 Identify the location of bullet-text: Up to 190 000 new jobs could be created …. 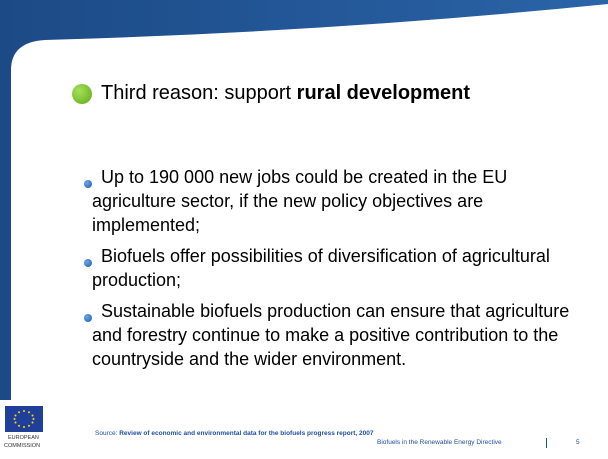
(300, 201).